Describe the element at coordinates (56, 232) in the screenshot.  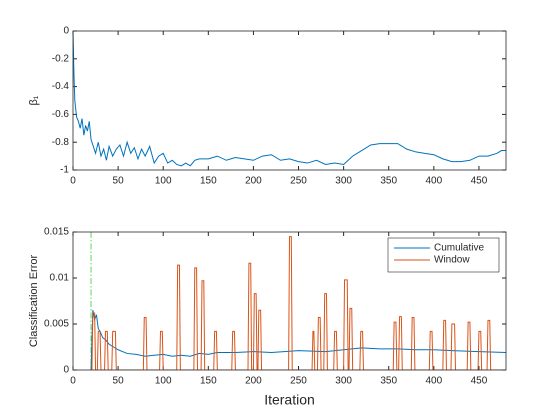
I see `y-tick-label: 0.015` at that location.